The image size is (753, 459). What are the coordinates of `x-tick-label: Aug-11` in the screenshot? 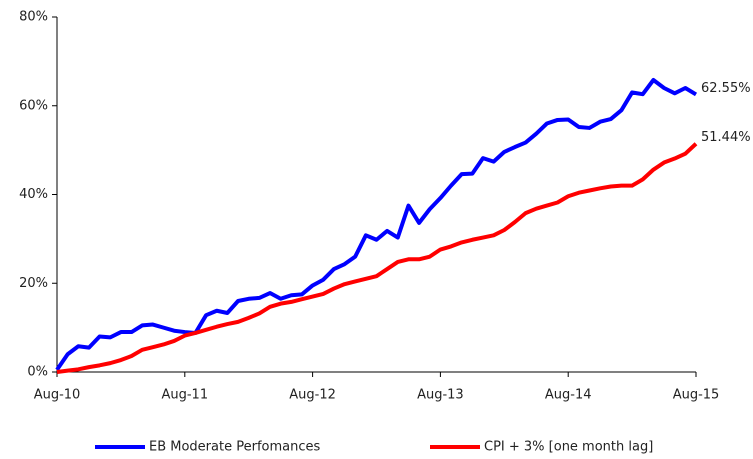 It's located at (184, 395).